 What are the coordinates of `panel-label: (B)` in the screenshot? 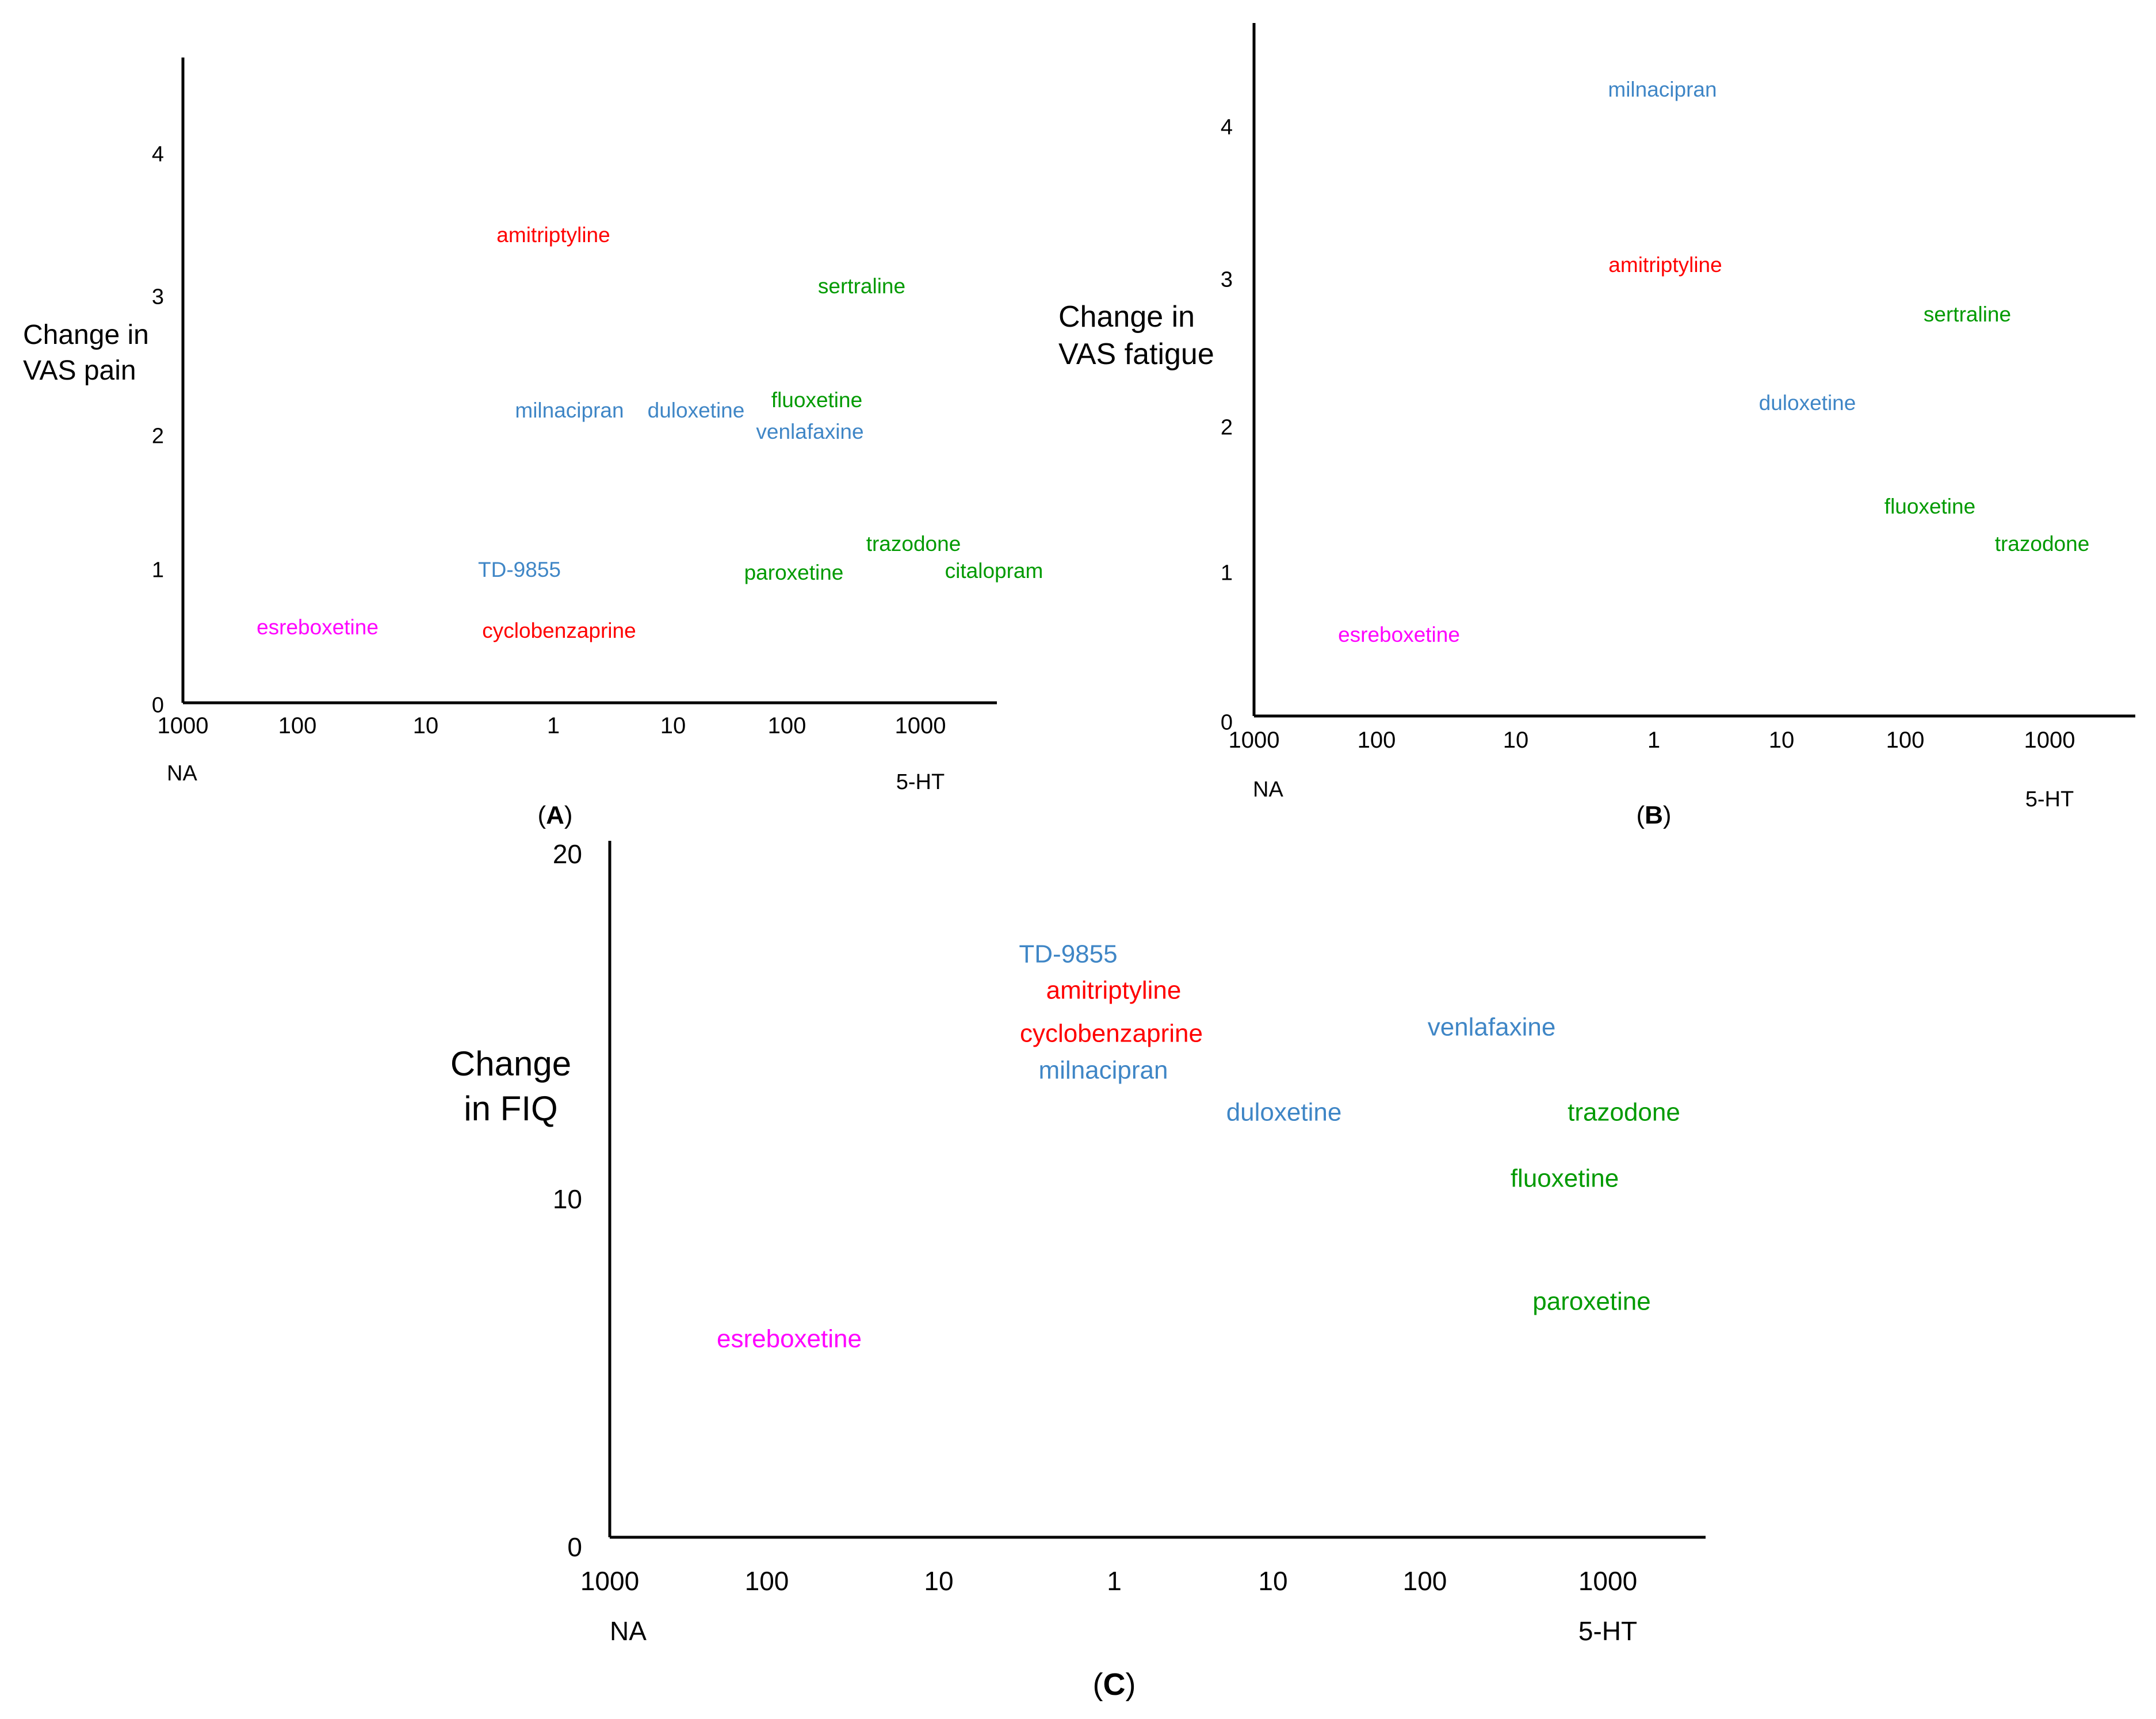 It's located at (1653, 815).